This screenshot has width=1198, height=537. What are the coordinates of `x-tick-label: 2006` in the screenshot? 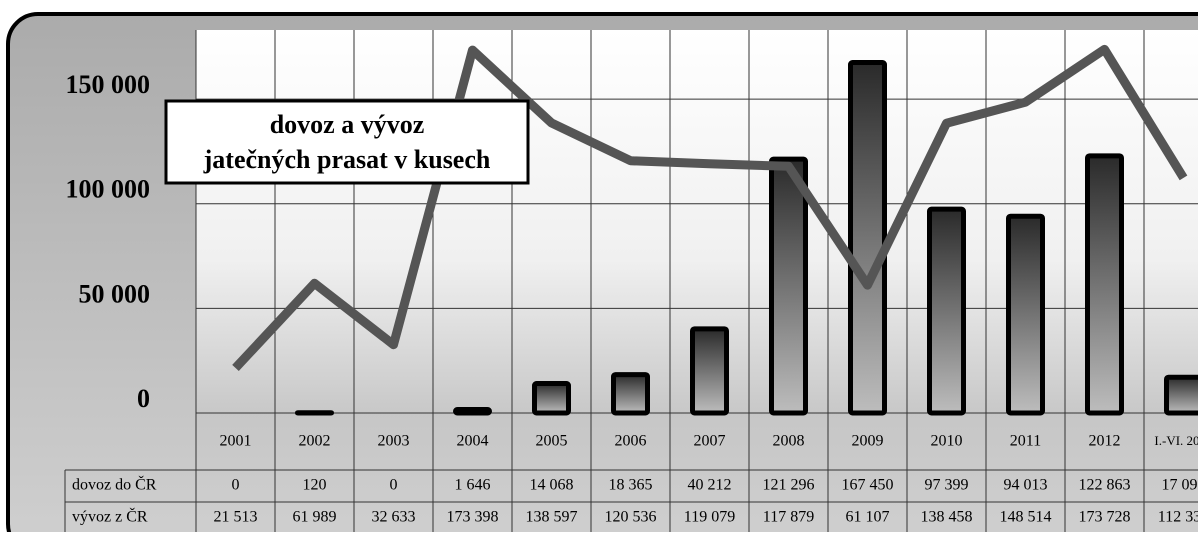 It's located at (631, 441).